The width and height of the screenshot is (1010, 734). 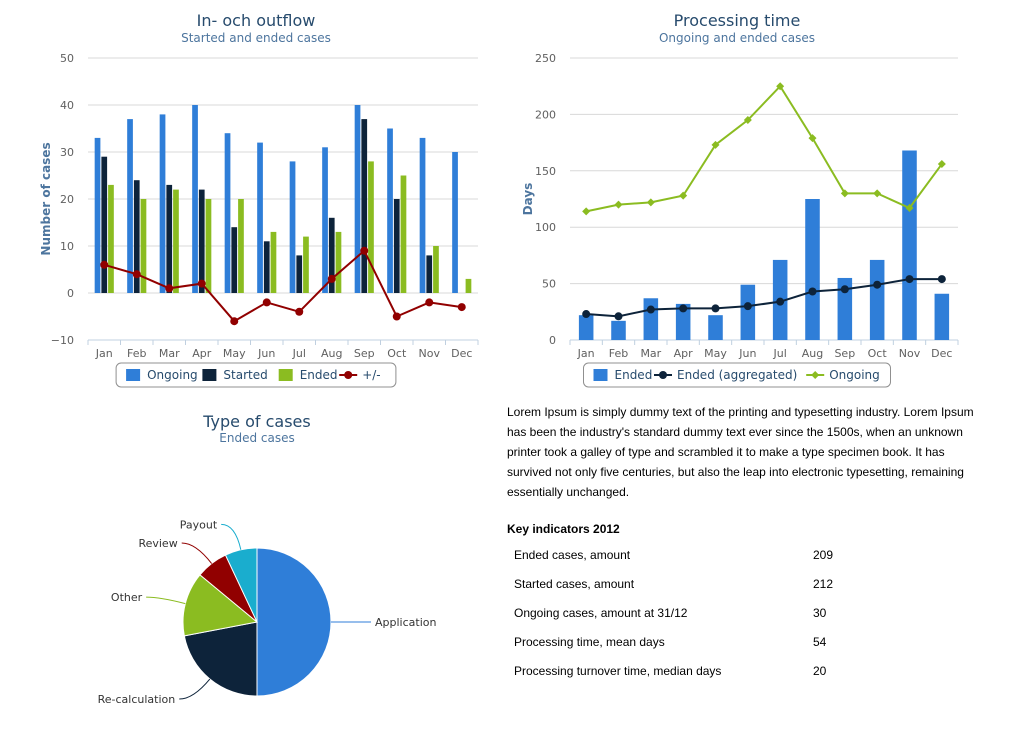 I want to click on line-net-change, so click(x=282, y=286).